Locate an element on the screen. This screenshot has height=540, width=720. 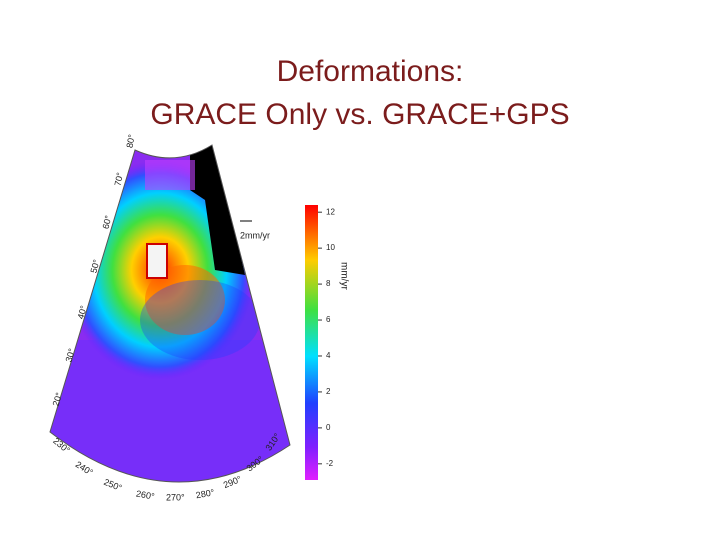
lon-label: 240° is located at coordinates (84, 468).